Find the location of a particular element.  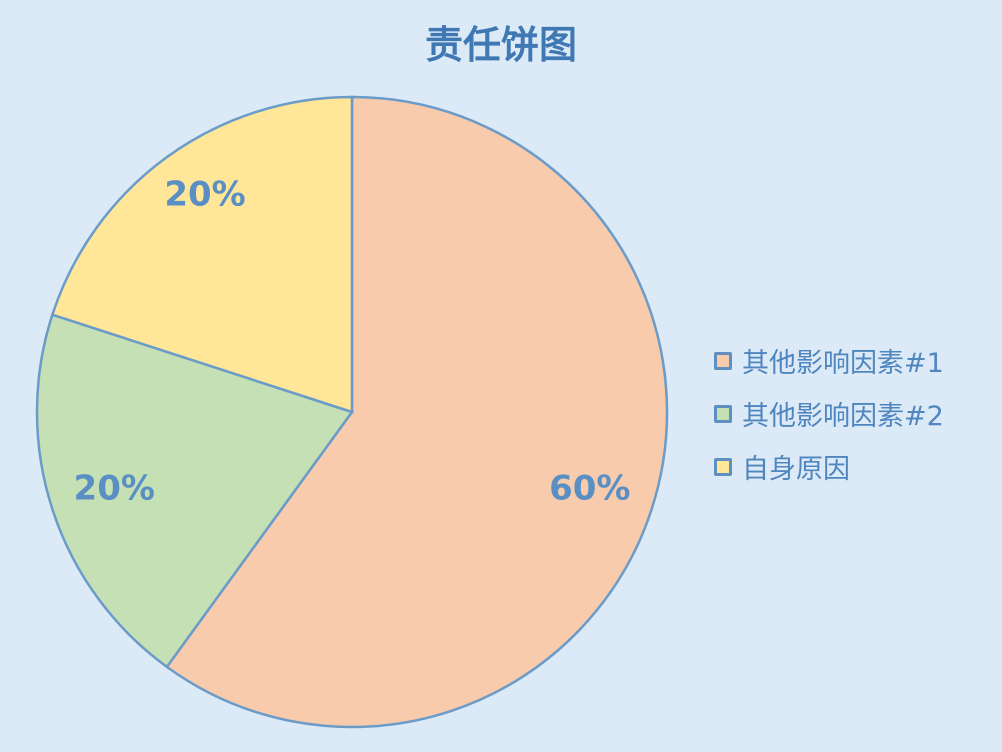

legend-label: 其他影响因素#2 is located at coordinates (843, 416).